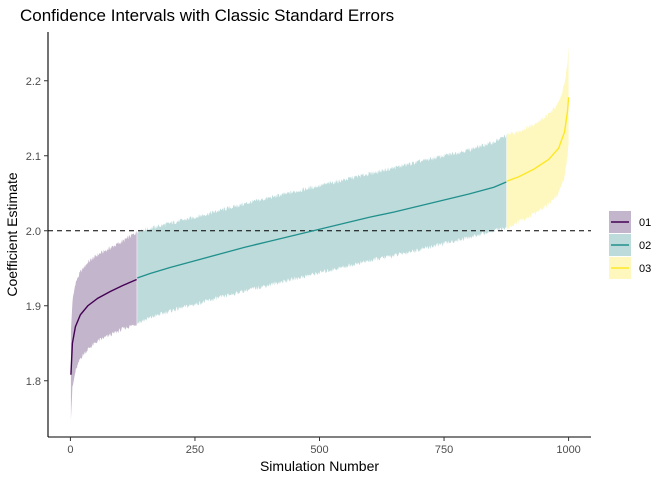 The height and width of the screenshot is (480, 672). Describe the element at coordinates (33, 232) in the screenshot. I see `y-tick-label: 2.0` at that location.